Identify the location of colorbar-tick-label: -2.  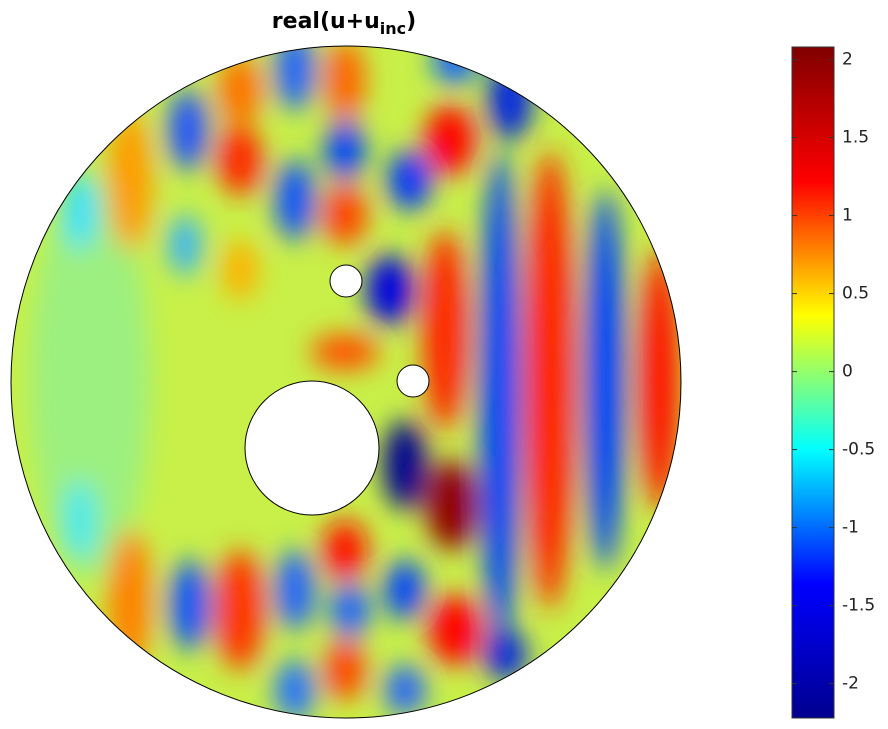
(850, 684).